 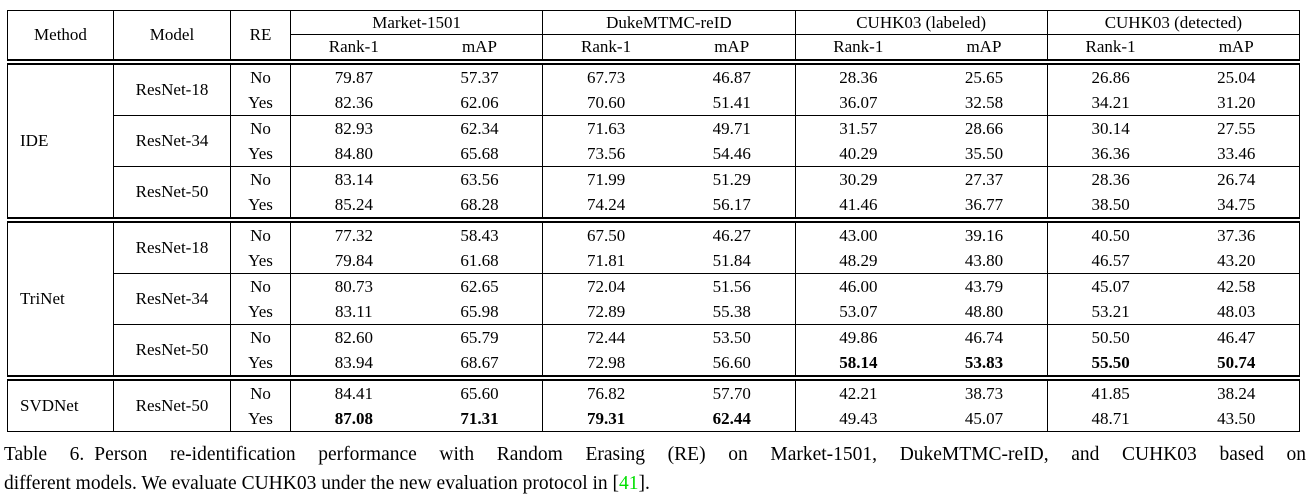 What do you see at coordinates (1236, 286) in the screenshot?
I see `value-cell: 42.58` at bounding box center [1236, 286].